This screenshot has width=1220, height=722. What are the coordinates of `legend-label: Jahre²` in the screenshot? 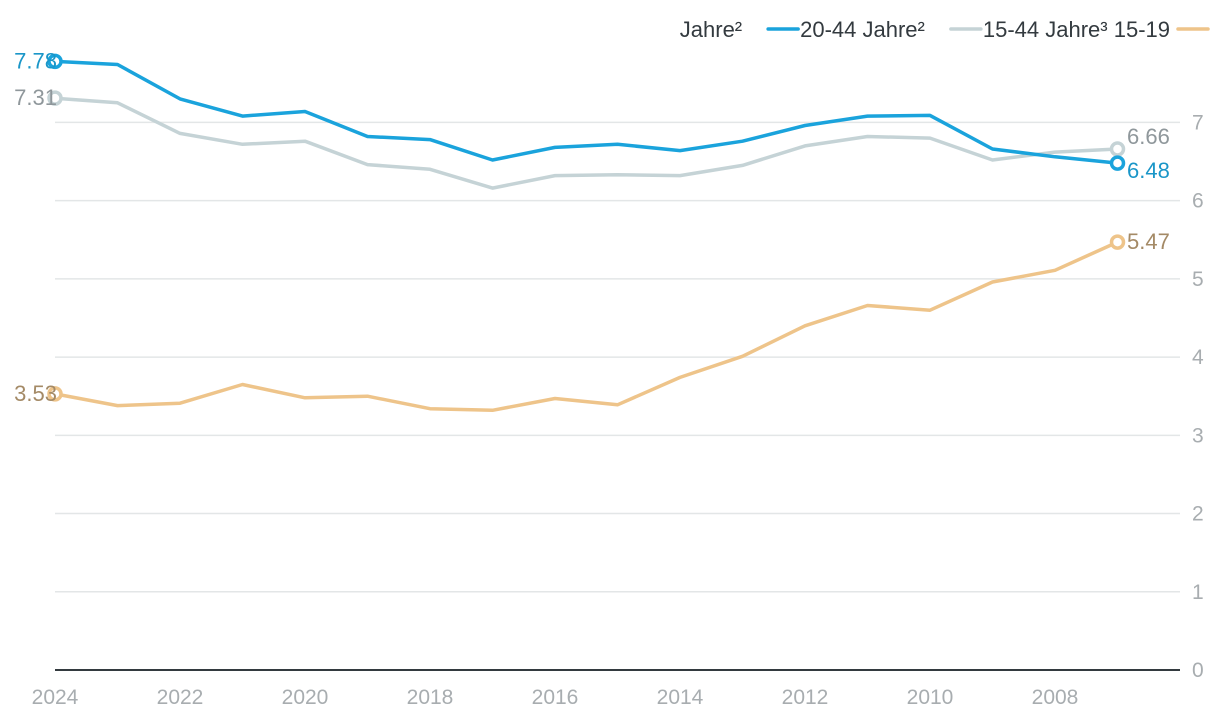 It's located at (711, 29).